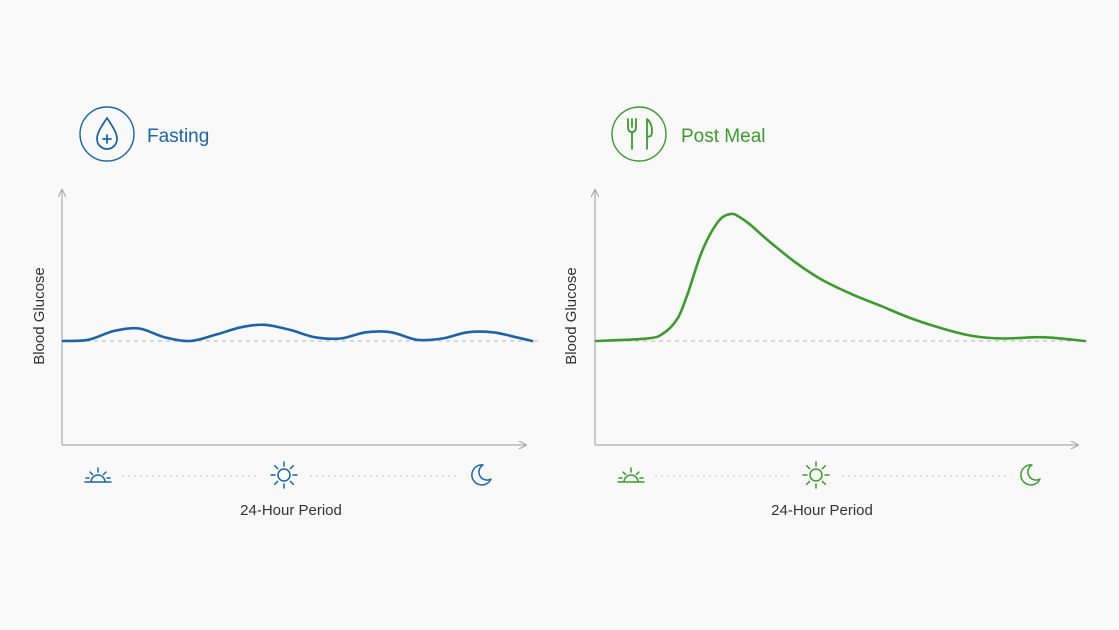 The image size is (1119, 630). I want to click on post-meal-y-axis-label: Blood Glucose, so click(571, 316).